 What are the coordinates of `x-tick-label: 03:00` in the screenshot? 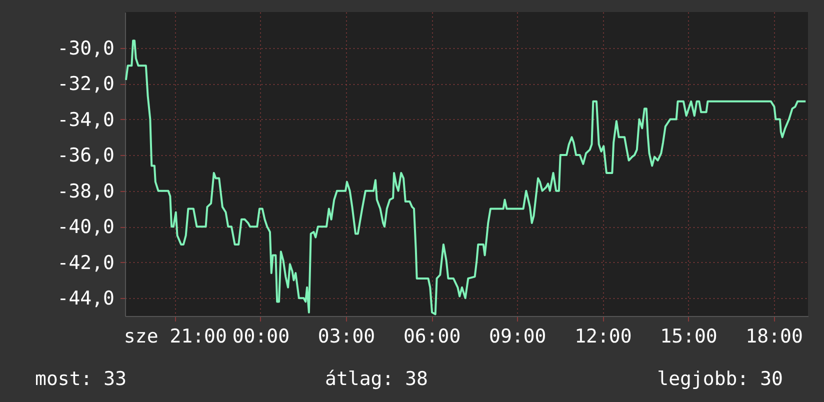 It's located at (347, 337).